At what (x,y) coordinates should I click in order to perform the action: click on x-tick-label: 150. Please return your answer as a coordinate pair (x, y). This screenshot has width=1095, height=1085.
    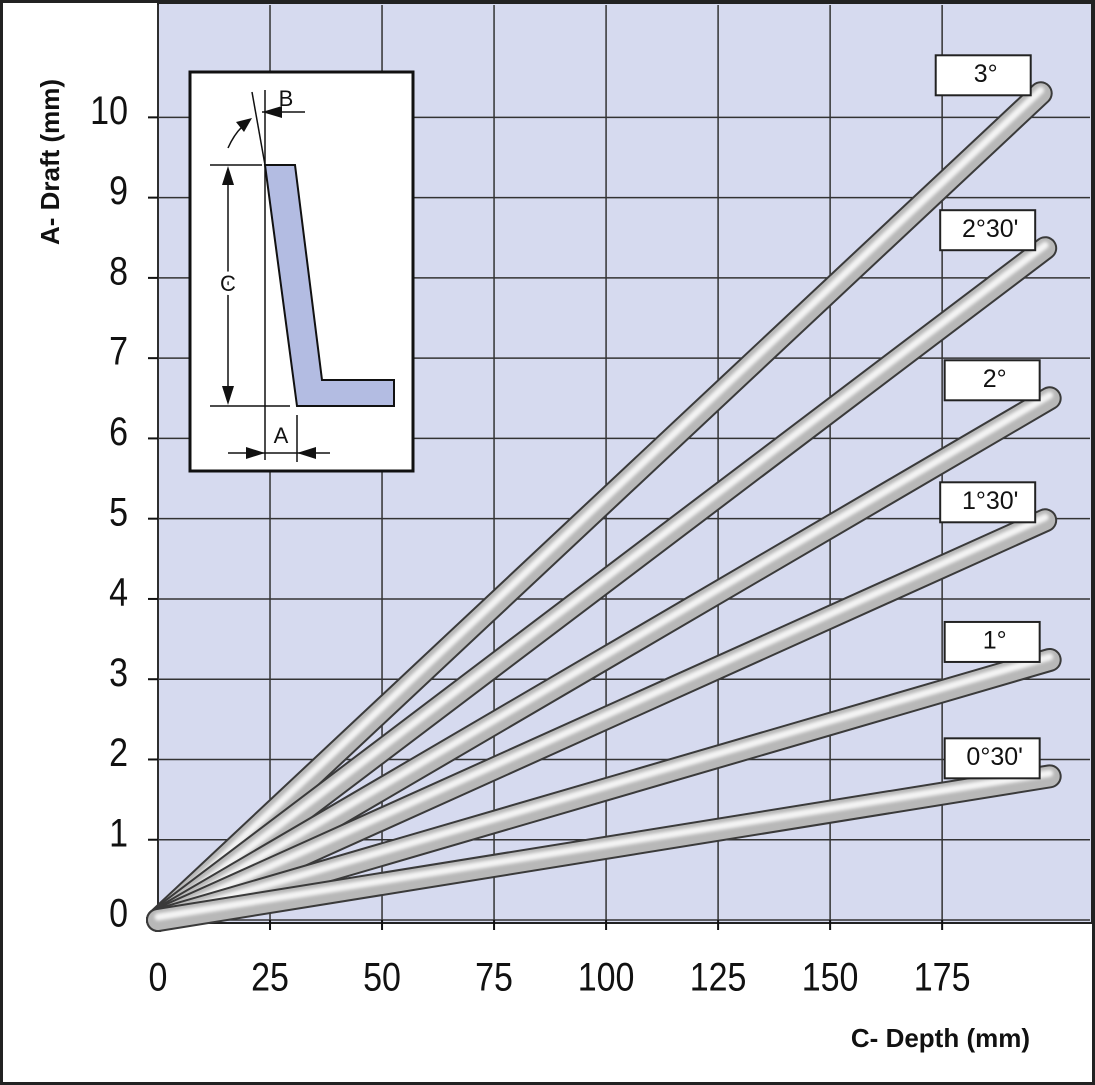
    Looking at the image, I should click on (830, 976).